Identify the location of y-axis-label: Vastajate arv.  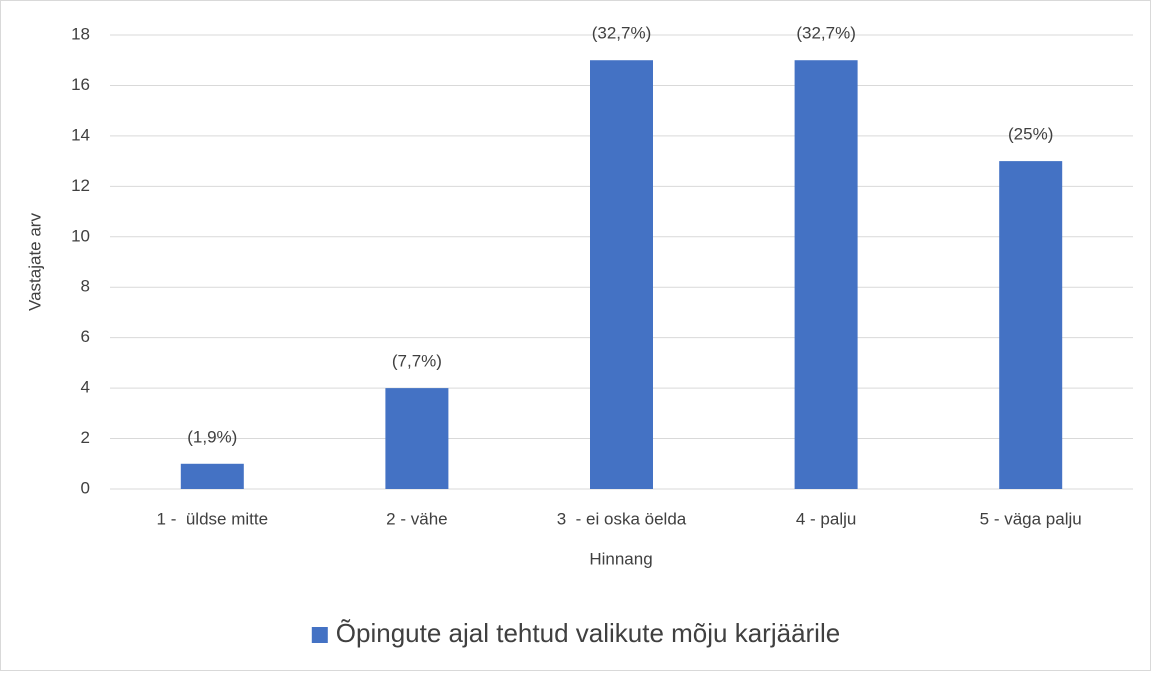
(34, 262).